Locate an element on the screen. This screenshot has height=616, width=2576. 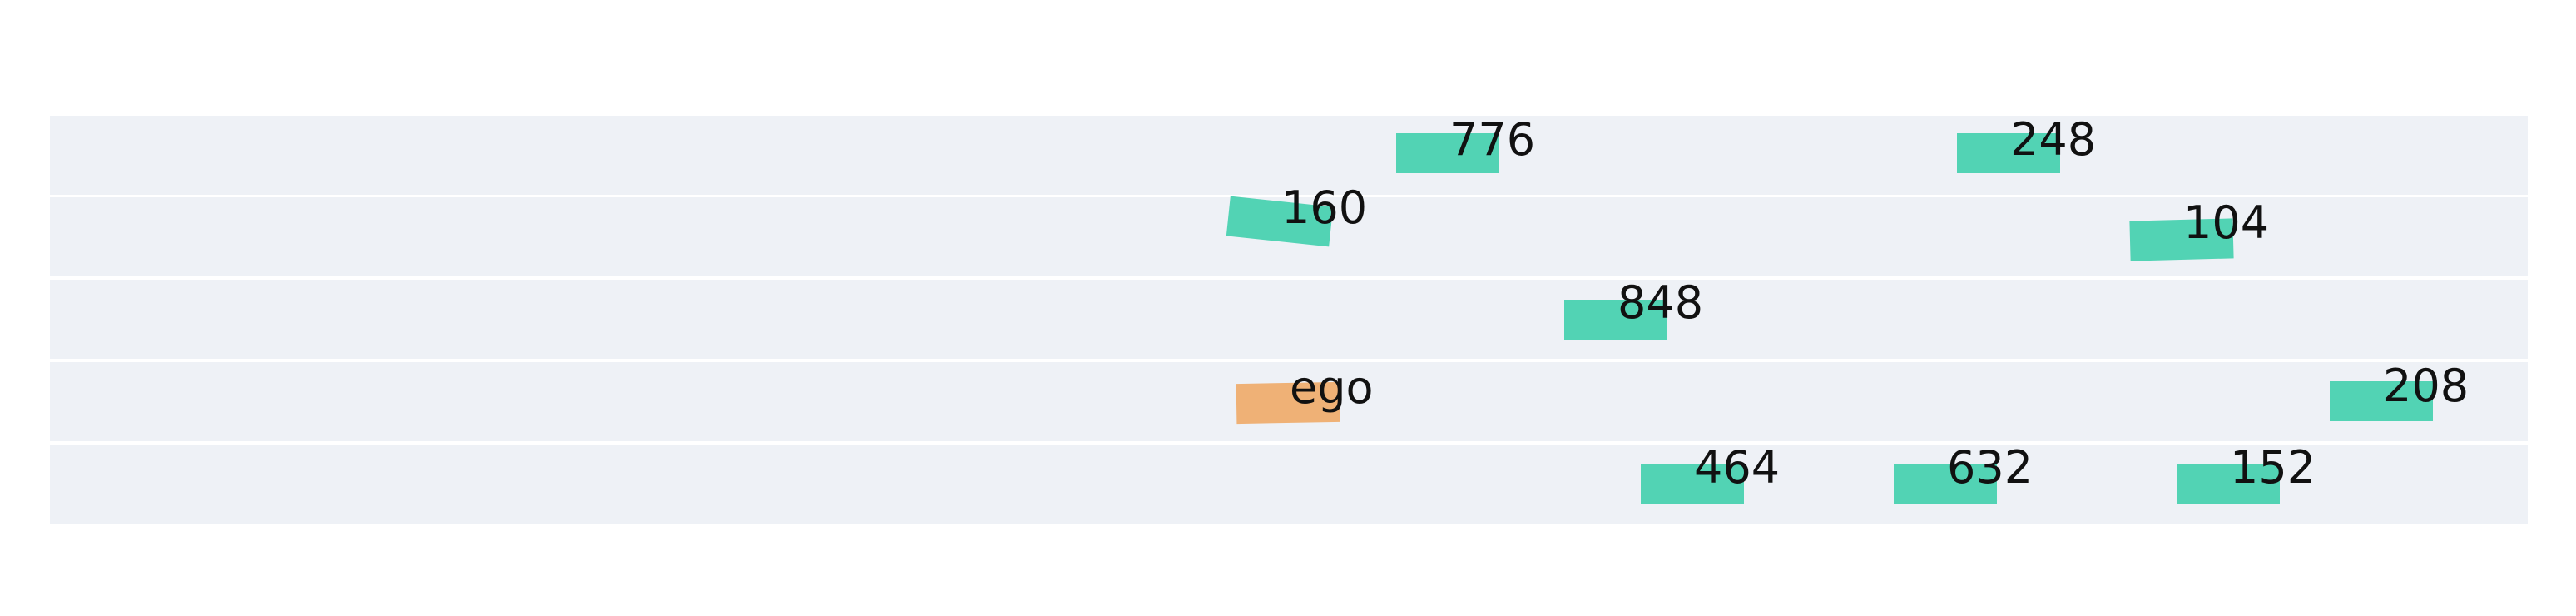
vehicle-464: 464 is located at coordinates (1711, 473).